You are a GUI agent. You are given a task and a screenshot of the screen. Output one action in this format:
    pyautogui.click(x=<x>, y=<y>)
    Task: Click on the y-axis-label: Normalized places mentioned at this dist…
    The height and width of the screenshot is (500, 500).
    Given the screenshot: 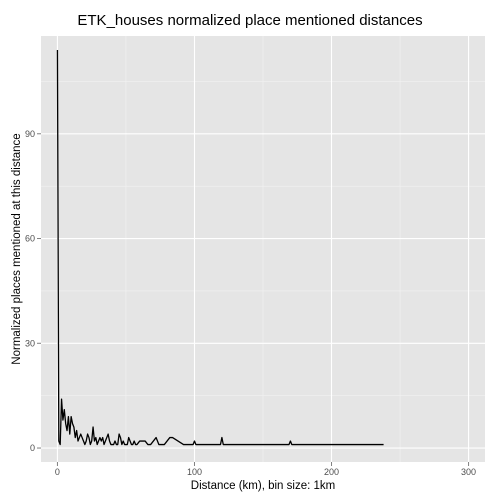 What is the action you would take?
    pyautogui.click(x=17, y=248)
    